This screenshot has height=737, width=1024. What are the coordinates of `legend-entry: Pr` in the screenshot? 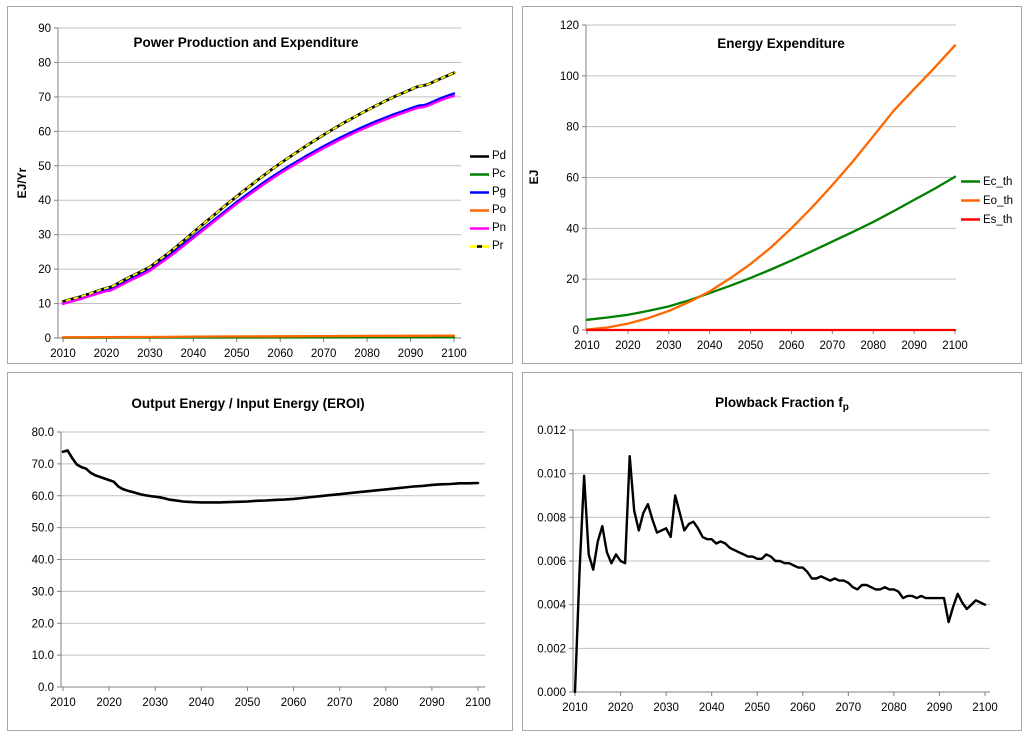 It's located at (487, 246).